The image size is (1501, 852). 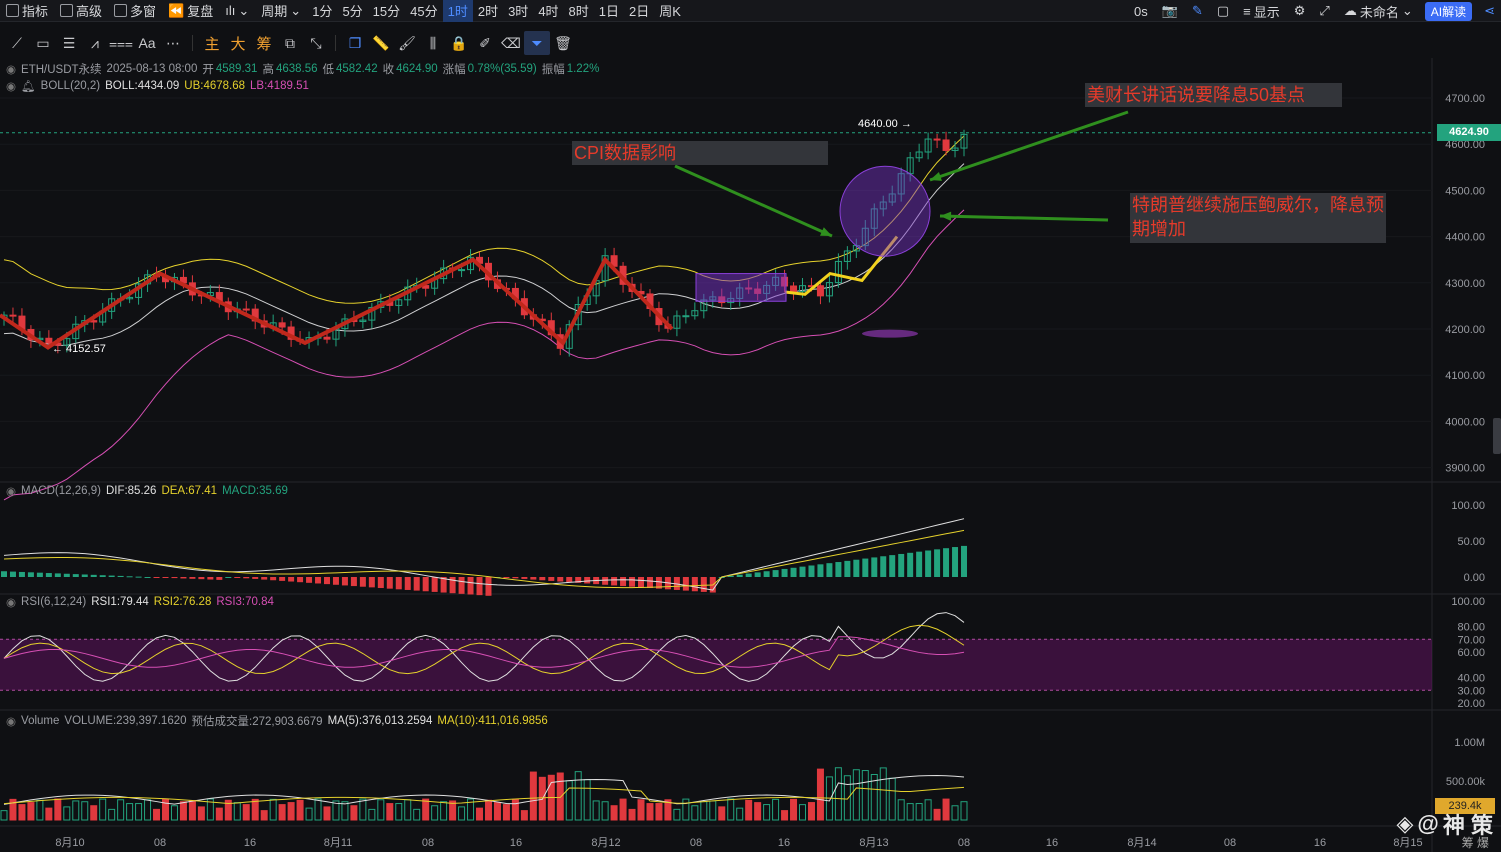 I want to click on fullscreen-icon: ⤢, so click(x=1324, y=10).